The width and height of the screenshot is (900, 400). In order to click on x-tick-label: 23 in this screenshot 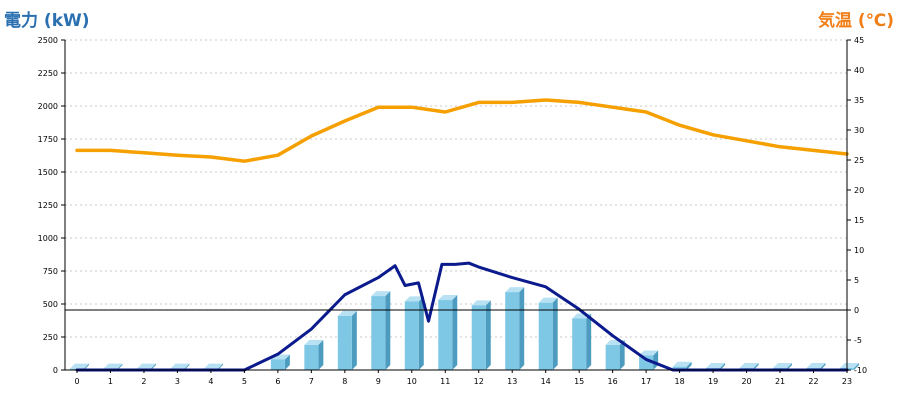, I will do `click(847, 381)`.